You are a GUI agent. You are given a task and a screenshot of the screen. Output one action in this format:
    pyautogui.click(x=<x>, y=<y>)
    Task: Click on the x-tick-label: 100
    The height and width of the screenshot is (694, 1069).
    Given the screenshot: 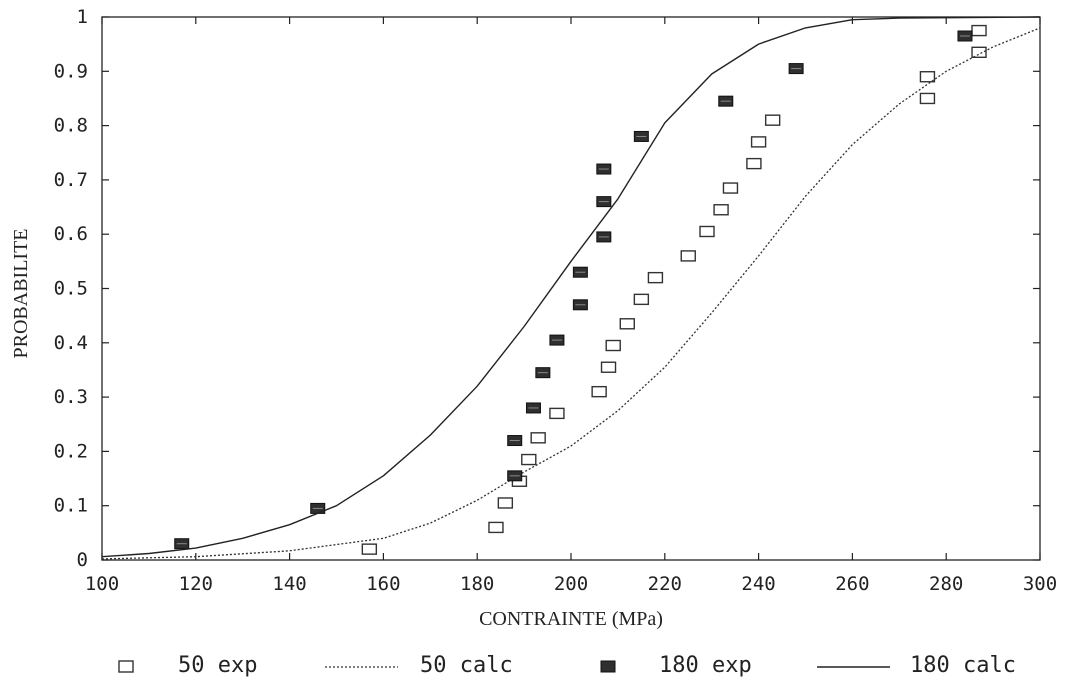 What is the action you would take?
    pyautogui.click(x=102, y=584)
    